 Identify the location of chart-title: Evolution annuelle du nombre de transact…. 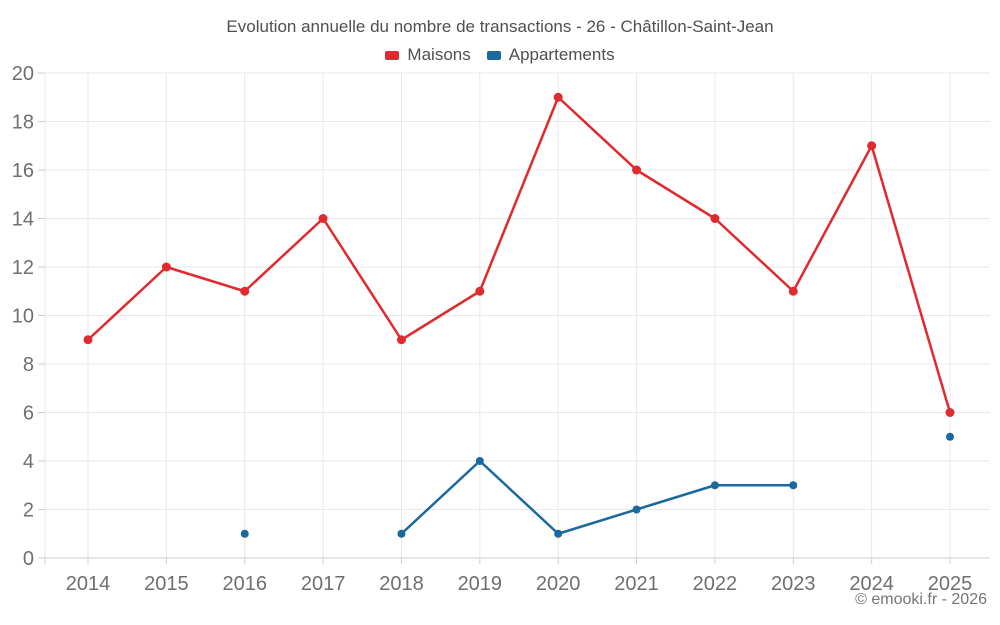
(500, 26).